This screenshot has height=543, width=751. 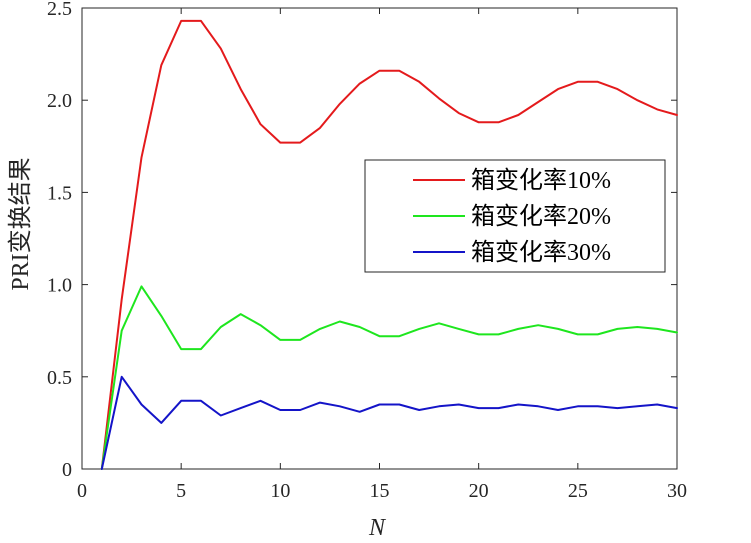 I want to click on x-tick-label: 5, so click(x=181, y=491).